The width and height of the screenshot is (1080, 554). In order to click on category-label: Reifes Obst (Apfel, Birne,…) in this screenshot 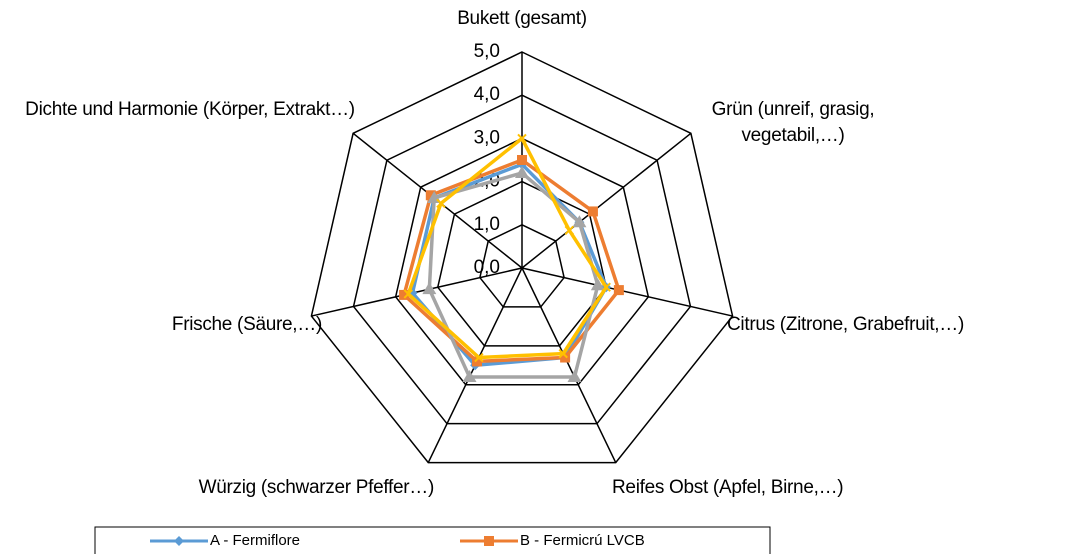, I will do `click(728, 487)`.